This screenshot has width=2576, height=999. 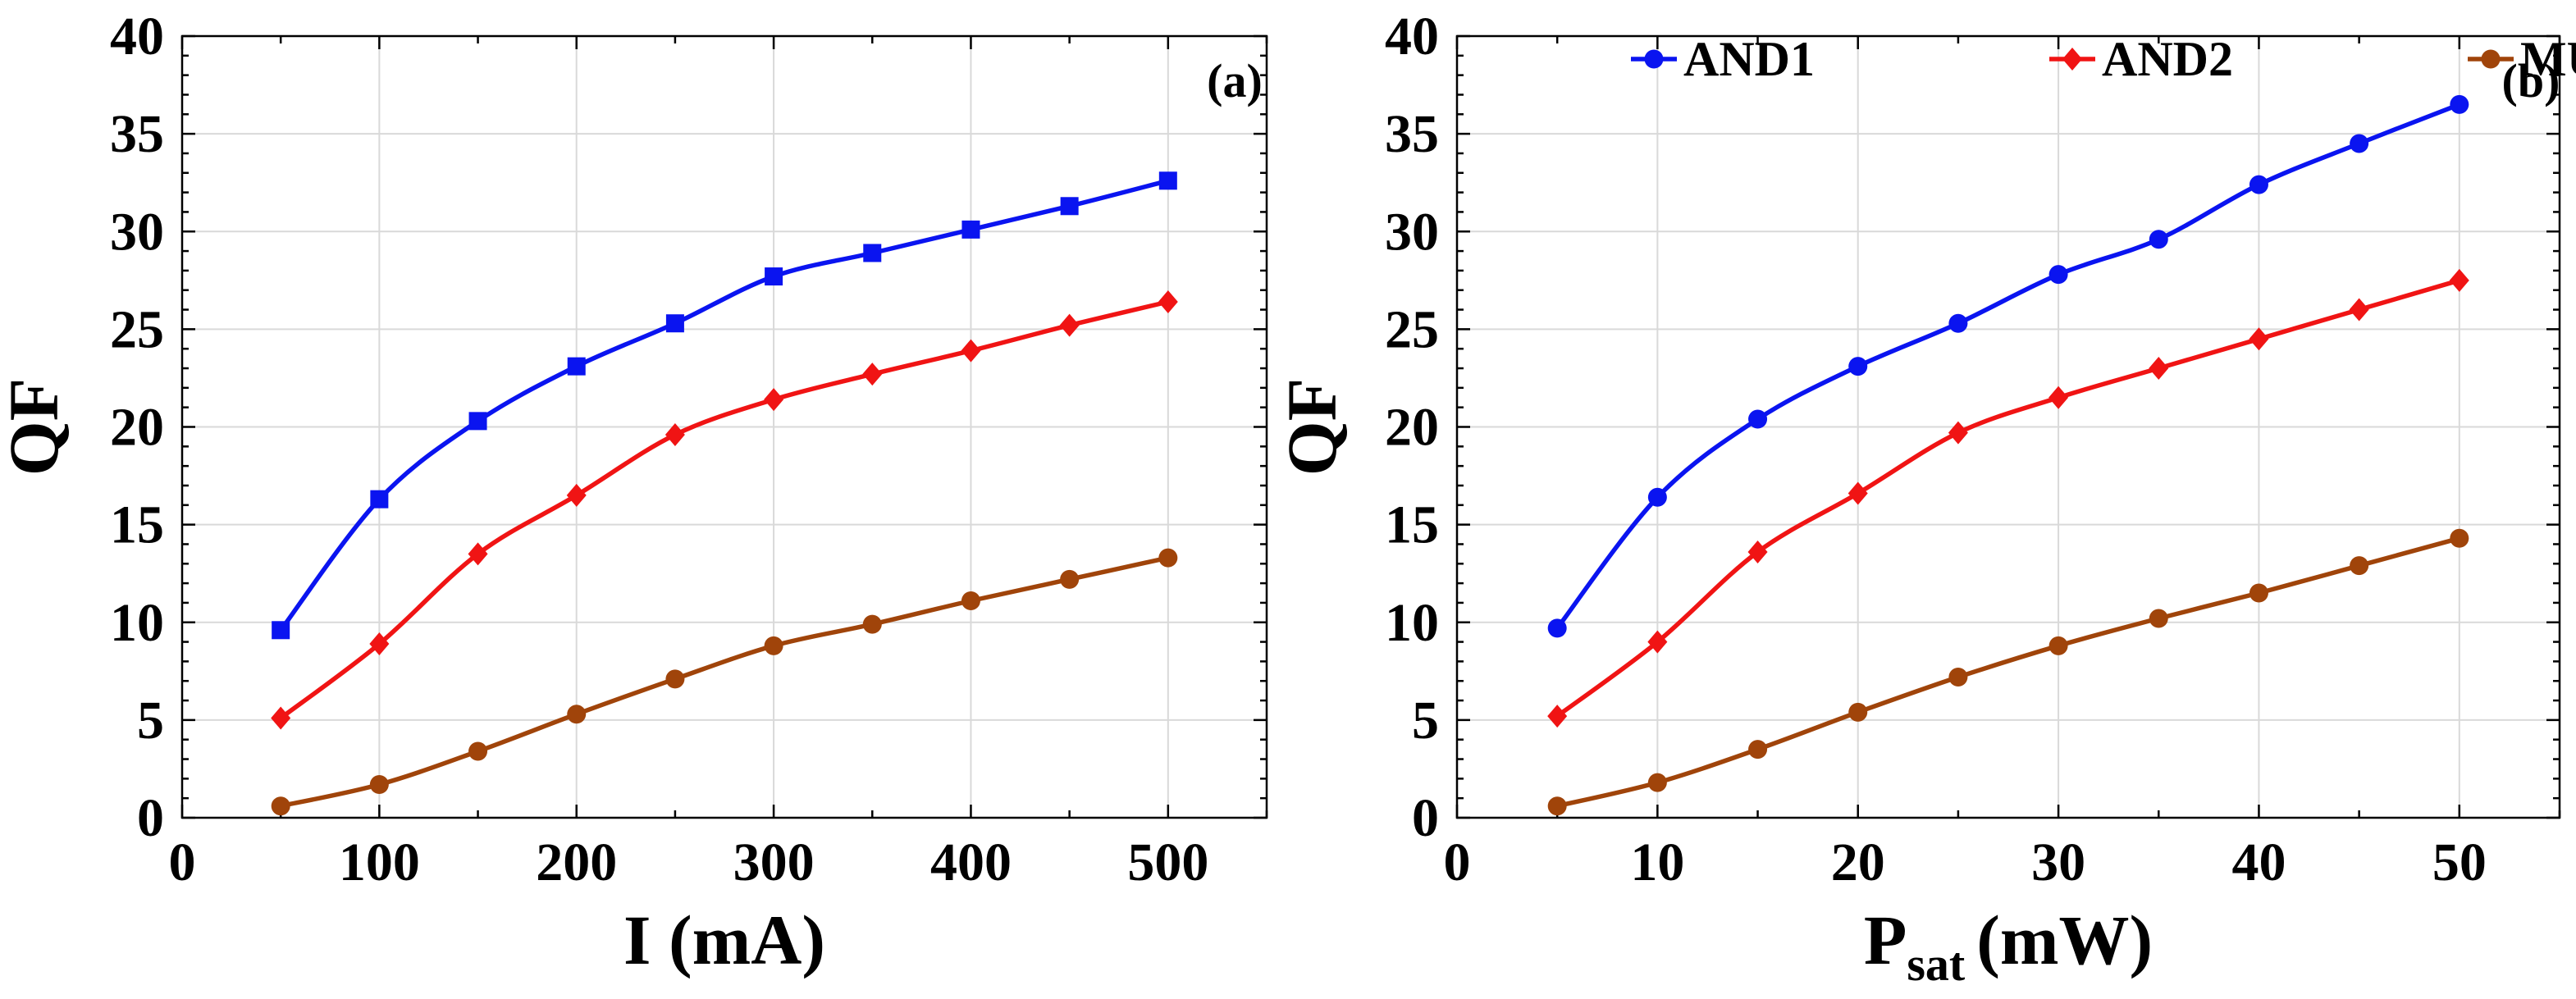 I want to click on x-tick-label: 300, so click(x=774, y=862).